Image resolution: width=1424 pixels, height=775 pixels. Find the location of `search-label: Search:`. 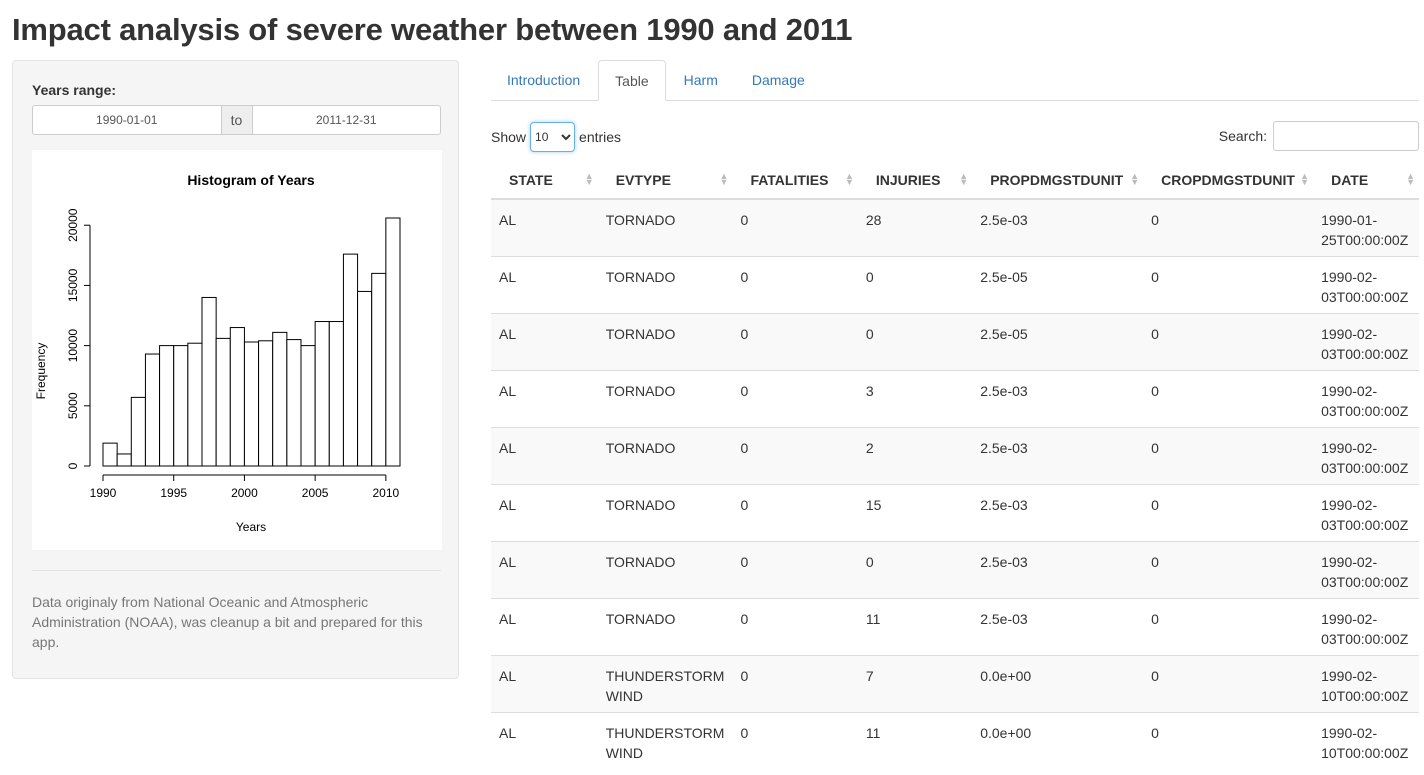

search-label: Search: is located at coordinates (1242, 136).